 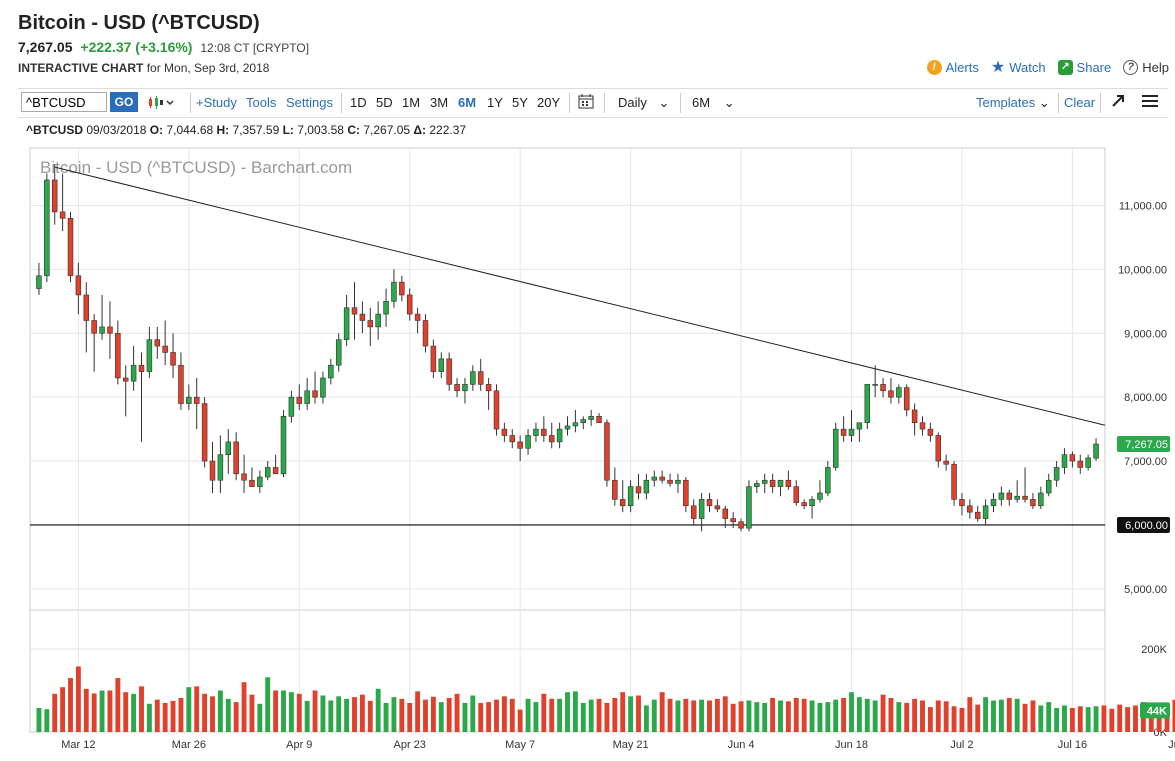 What do you see at coordinates (1118, 102) in the screenshot?
I see `expand-icon` at bounding box center [1118, 102].